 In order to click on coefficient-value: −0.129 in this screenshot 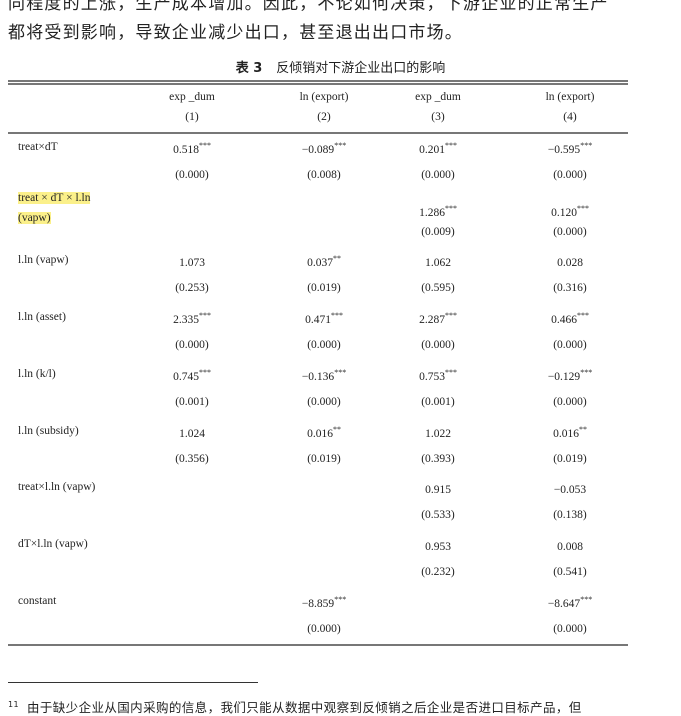, I will do `click(564, 376)`.